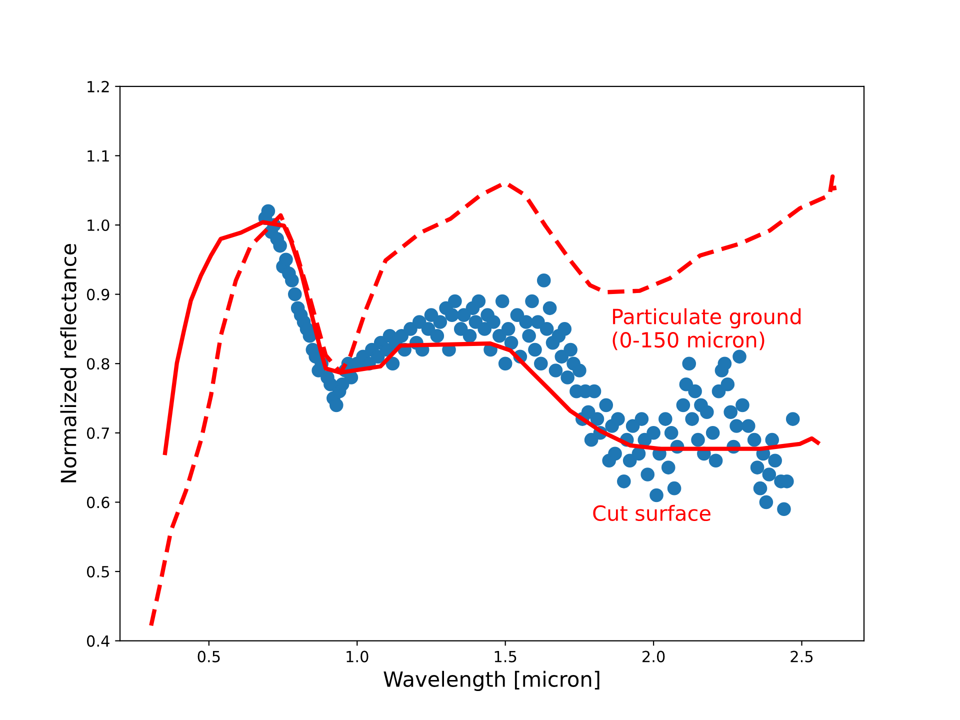 The width and height of the screenshot is (960, 720). What do you see at coordinates (97, 433) in the screenshot?
I see `y-tick-label: 0.7` at bounding box center [97, 433].